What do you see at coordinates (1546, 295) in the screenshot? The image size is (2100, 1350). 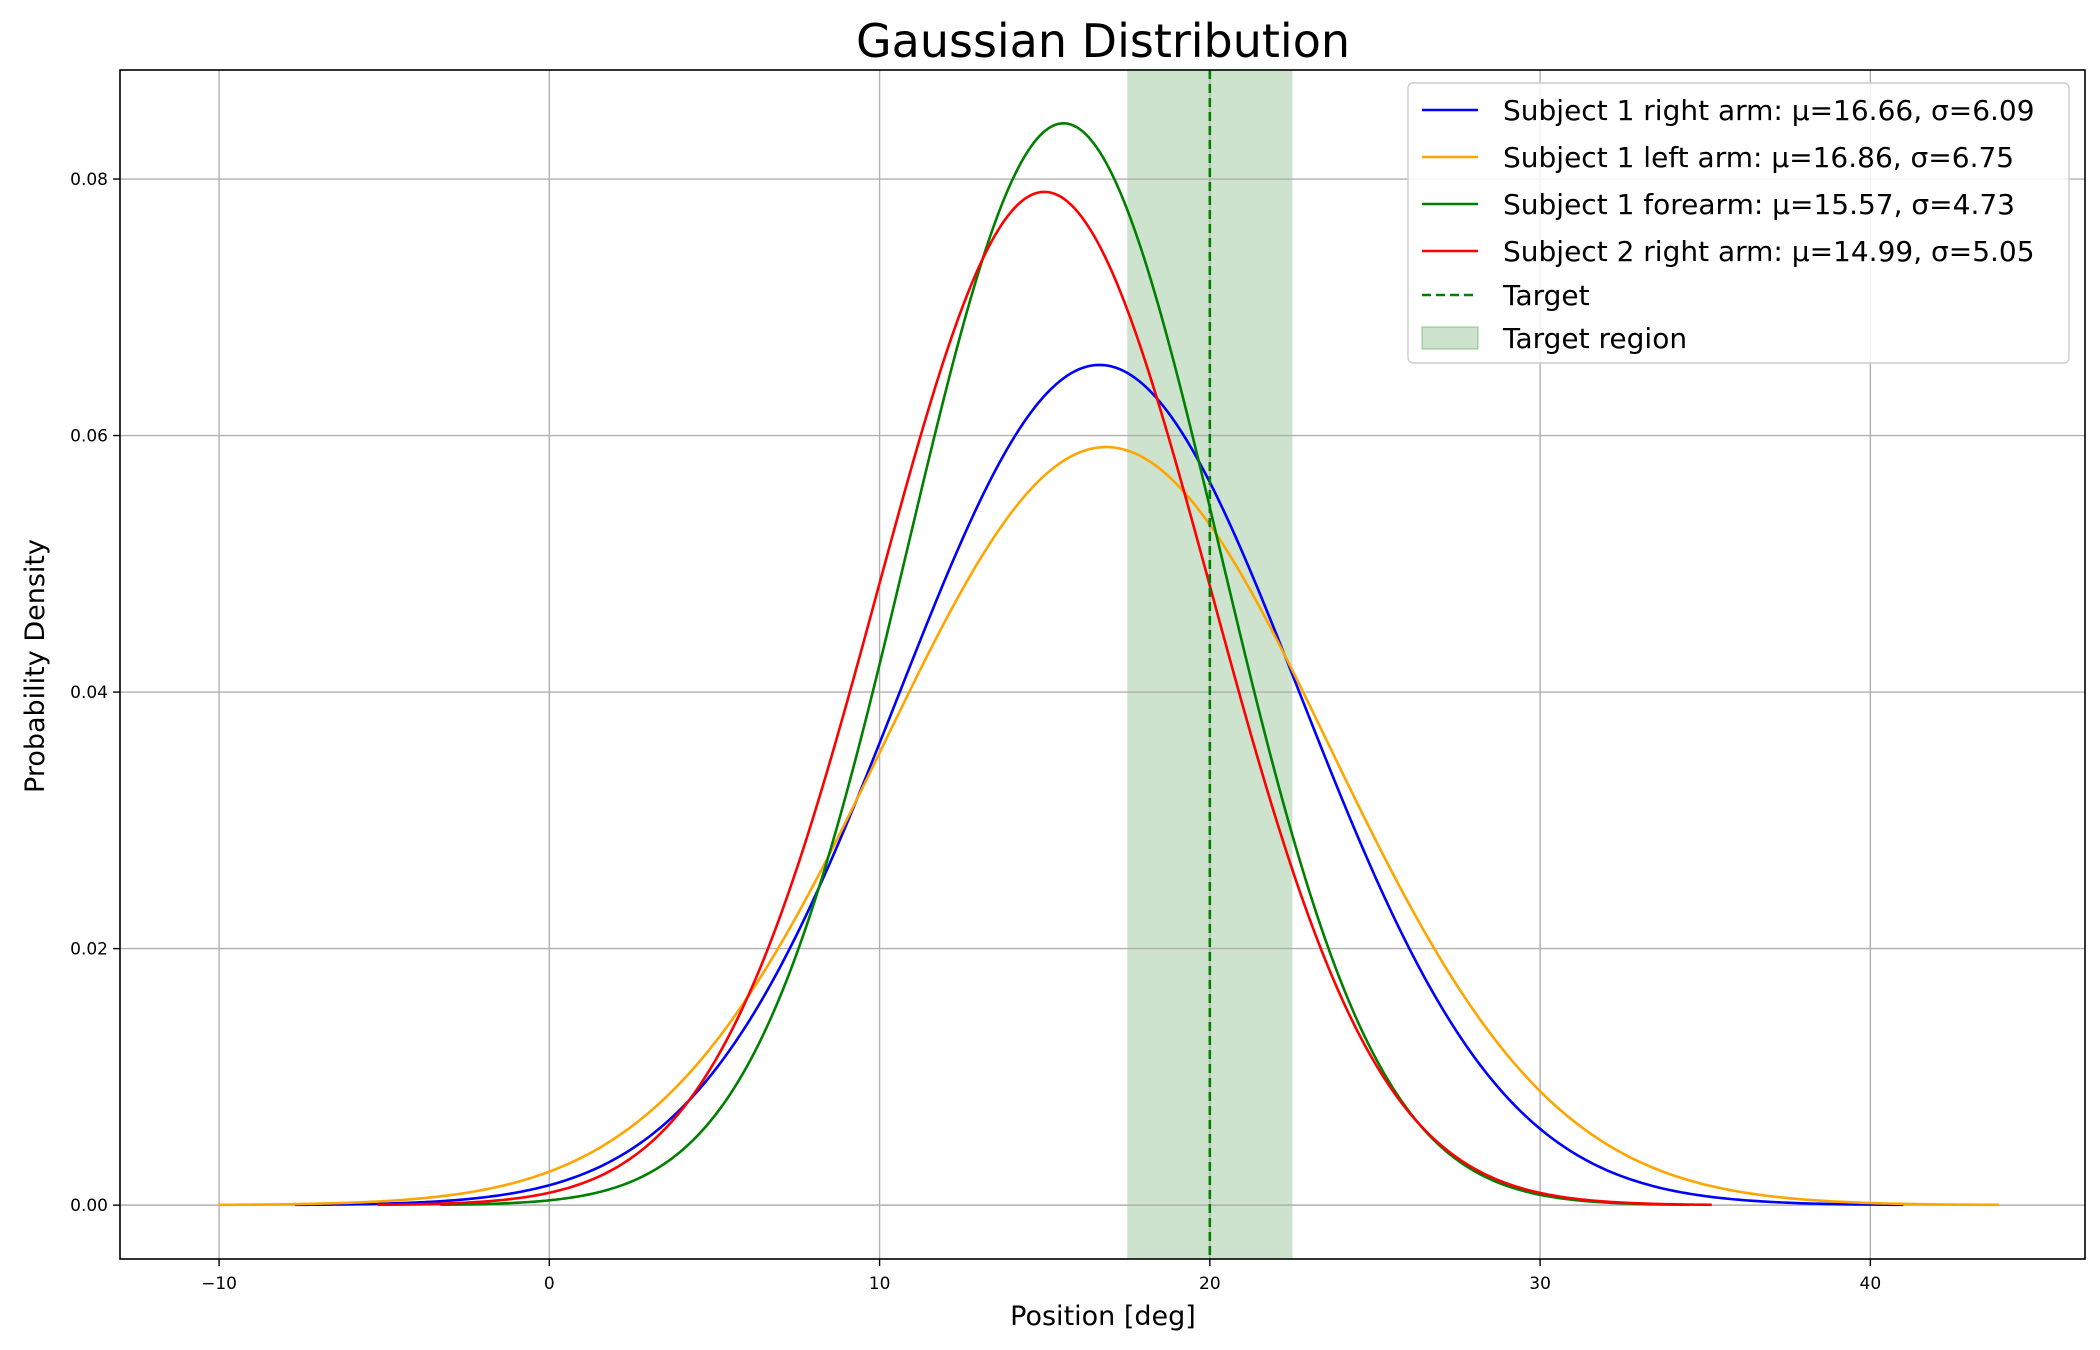 I see `legend-label-target: Target` at bounding box center [1546, 295].